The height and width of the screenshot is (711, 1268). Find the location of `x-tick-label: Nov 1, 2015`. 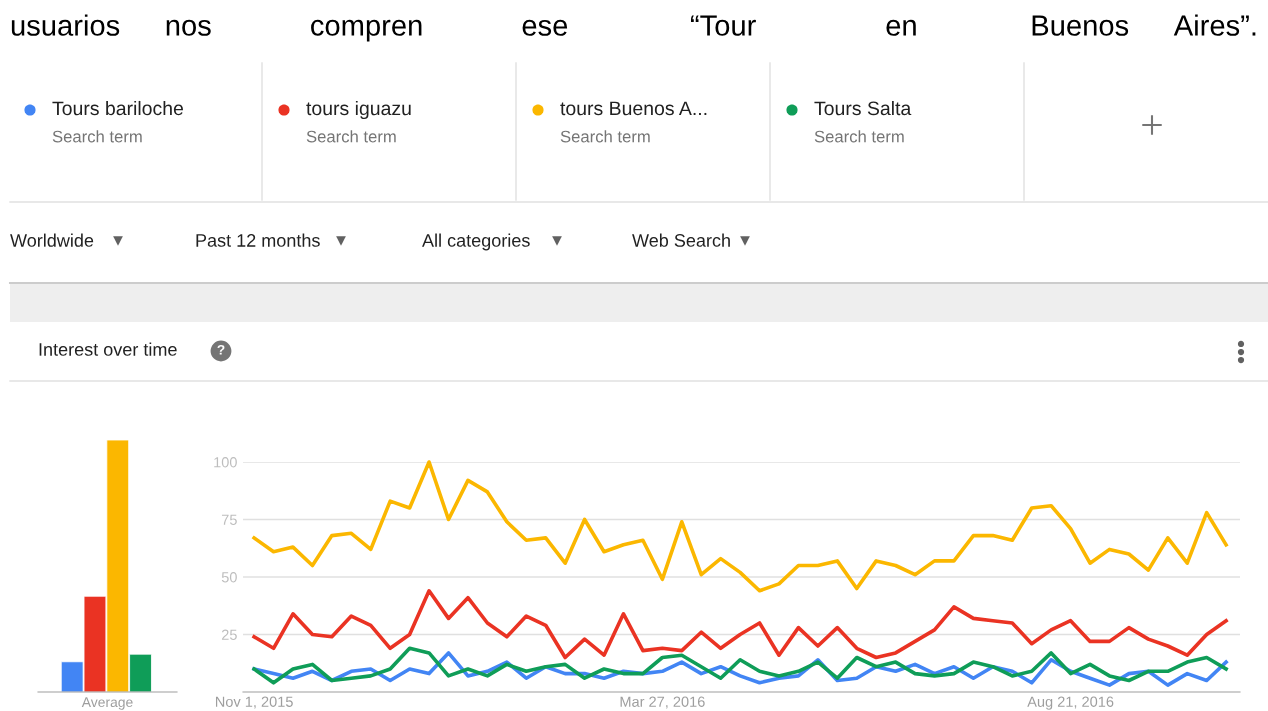

x-tick-label: Nov 1, 2015 is located at coordinates (254, 702).